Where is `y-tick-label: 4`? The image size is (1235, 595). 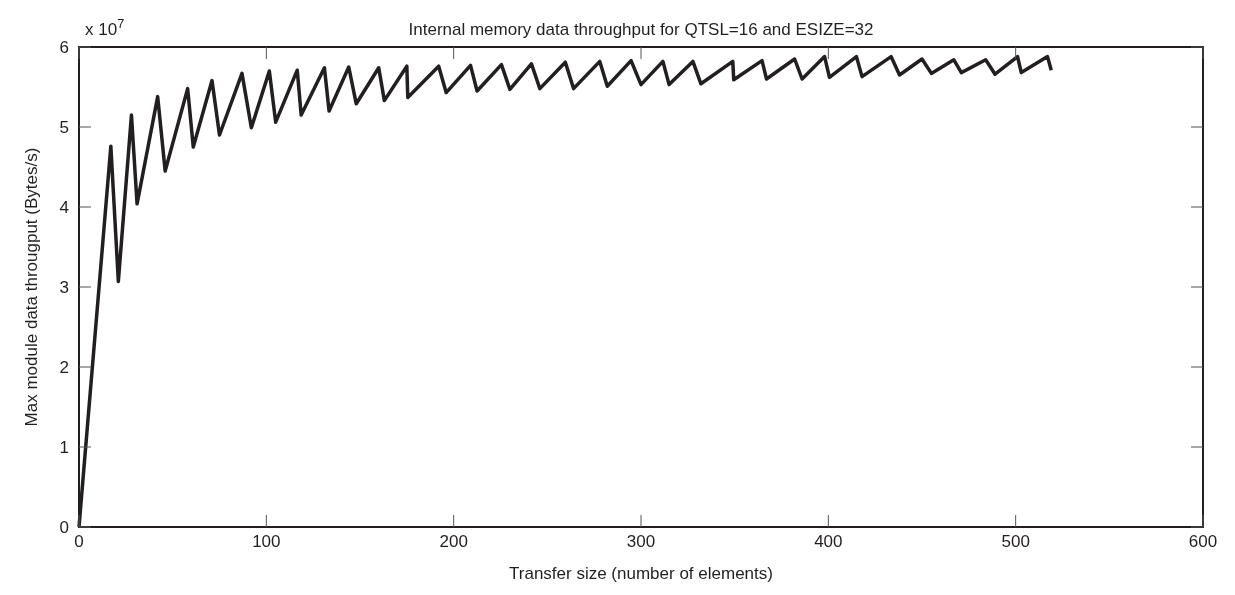
y-tick-label: 4 is located at coordinates (64, 207).